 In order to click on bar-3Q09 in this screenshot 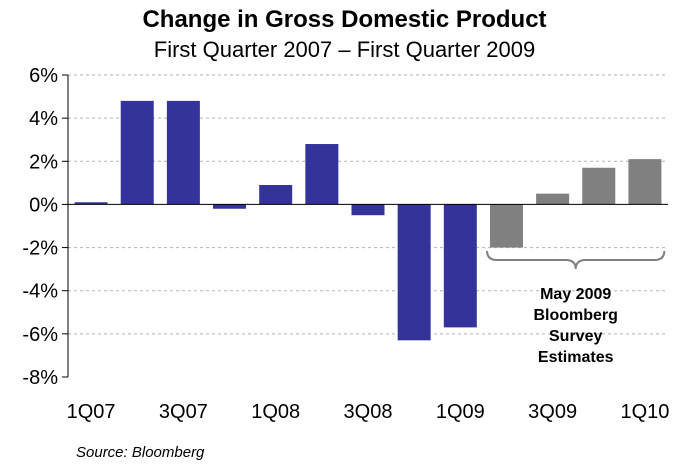, I will do `click(553, 199)`.